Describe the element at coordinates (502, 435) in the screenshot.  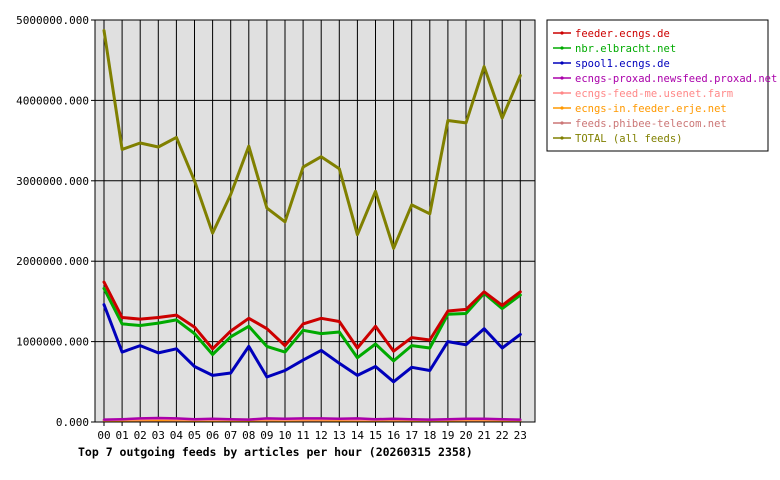
I see `x-tick-label: 22` at that location.